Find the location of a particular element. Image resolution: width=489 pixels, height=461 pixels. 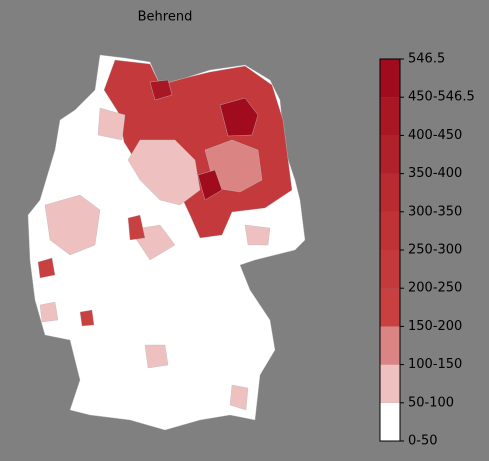

colorbar-label: 450-546.5 is located at coordinates (441, 97).